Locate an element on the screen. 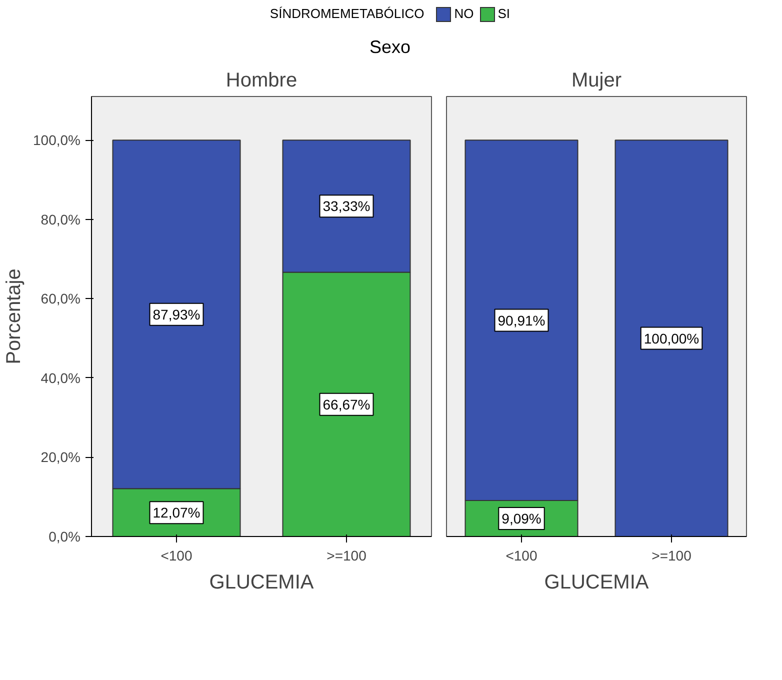  y-tick-label: 40,0% is located at coordinates (60, 378).